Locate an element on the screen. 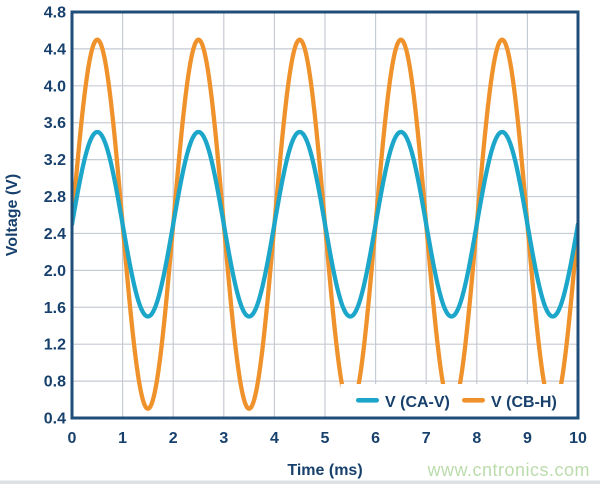 Image resolution: width=600 pixels, height=484 pixels. legend: V (CA-V) V (CB-H) is located at coordinates (458, 400).